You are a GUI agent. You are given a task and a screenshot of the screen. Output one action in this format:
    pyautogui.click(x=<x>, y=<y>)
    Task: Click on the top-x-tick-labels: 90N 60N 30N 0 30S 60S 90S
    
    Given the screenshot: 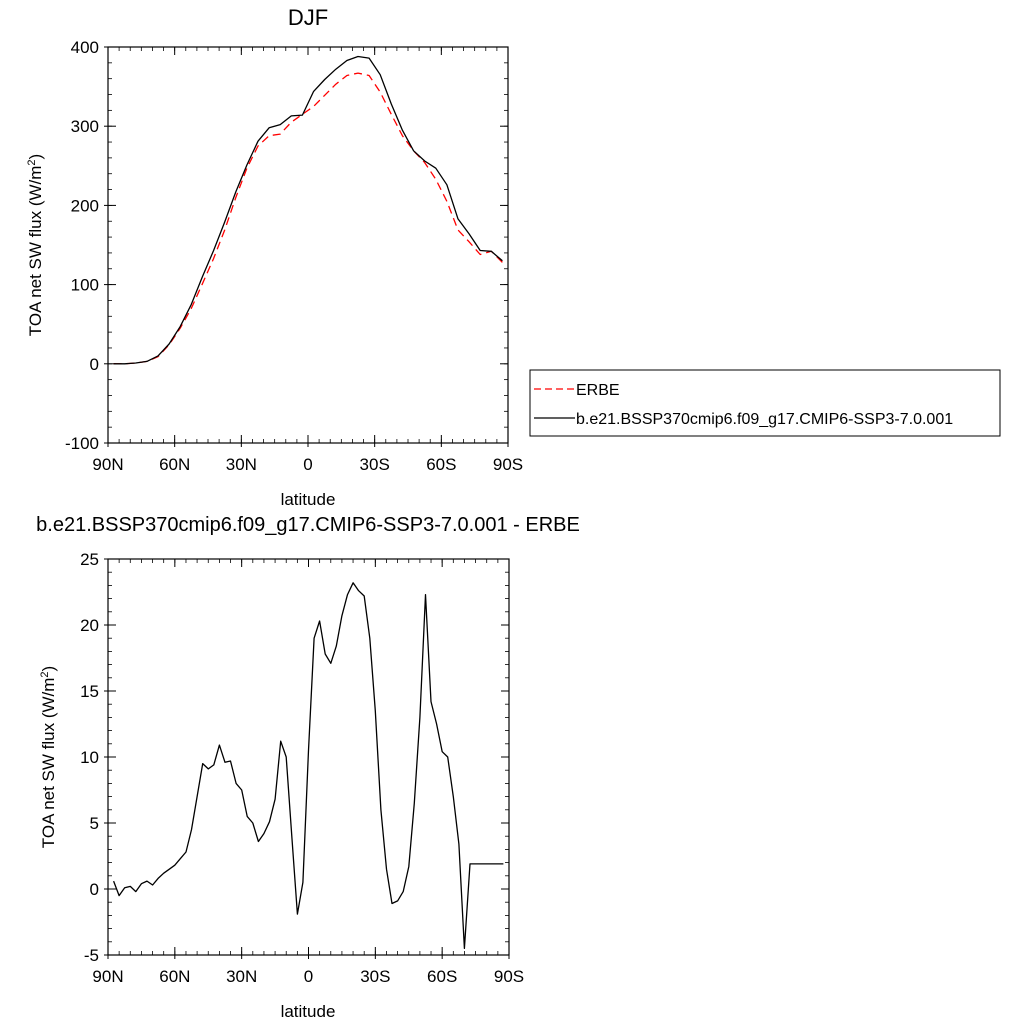 What is the action you would take?
    pyautogui.click(x=307, y=464)
    